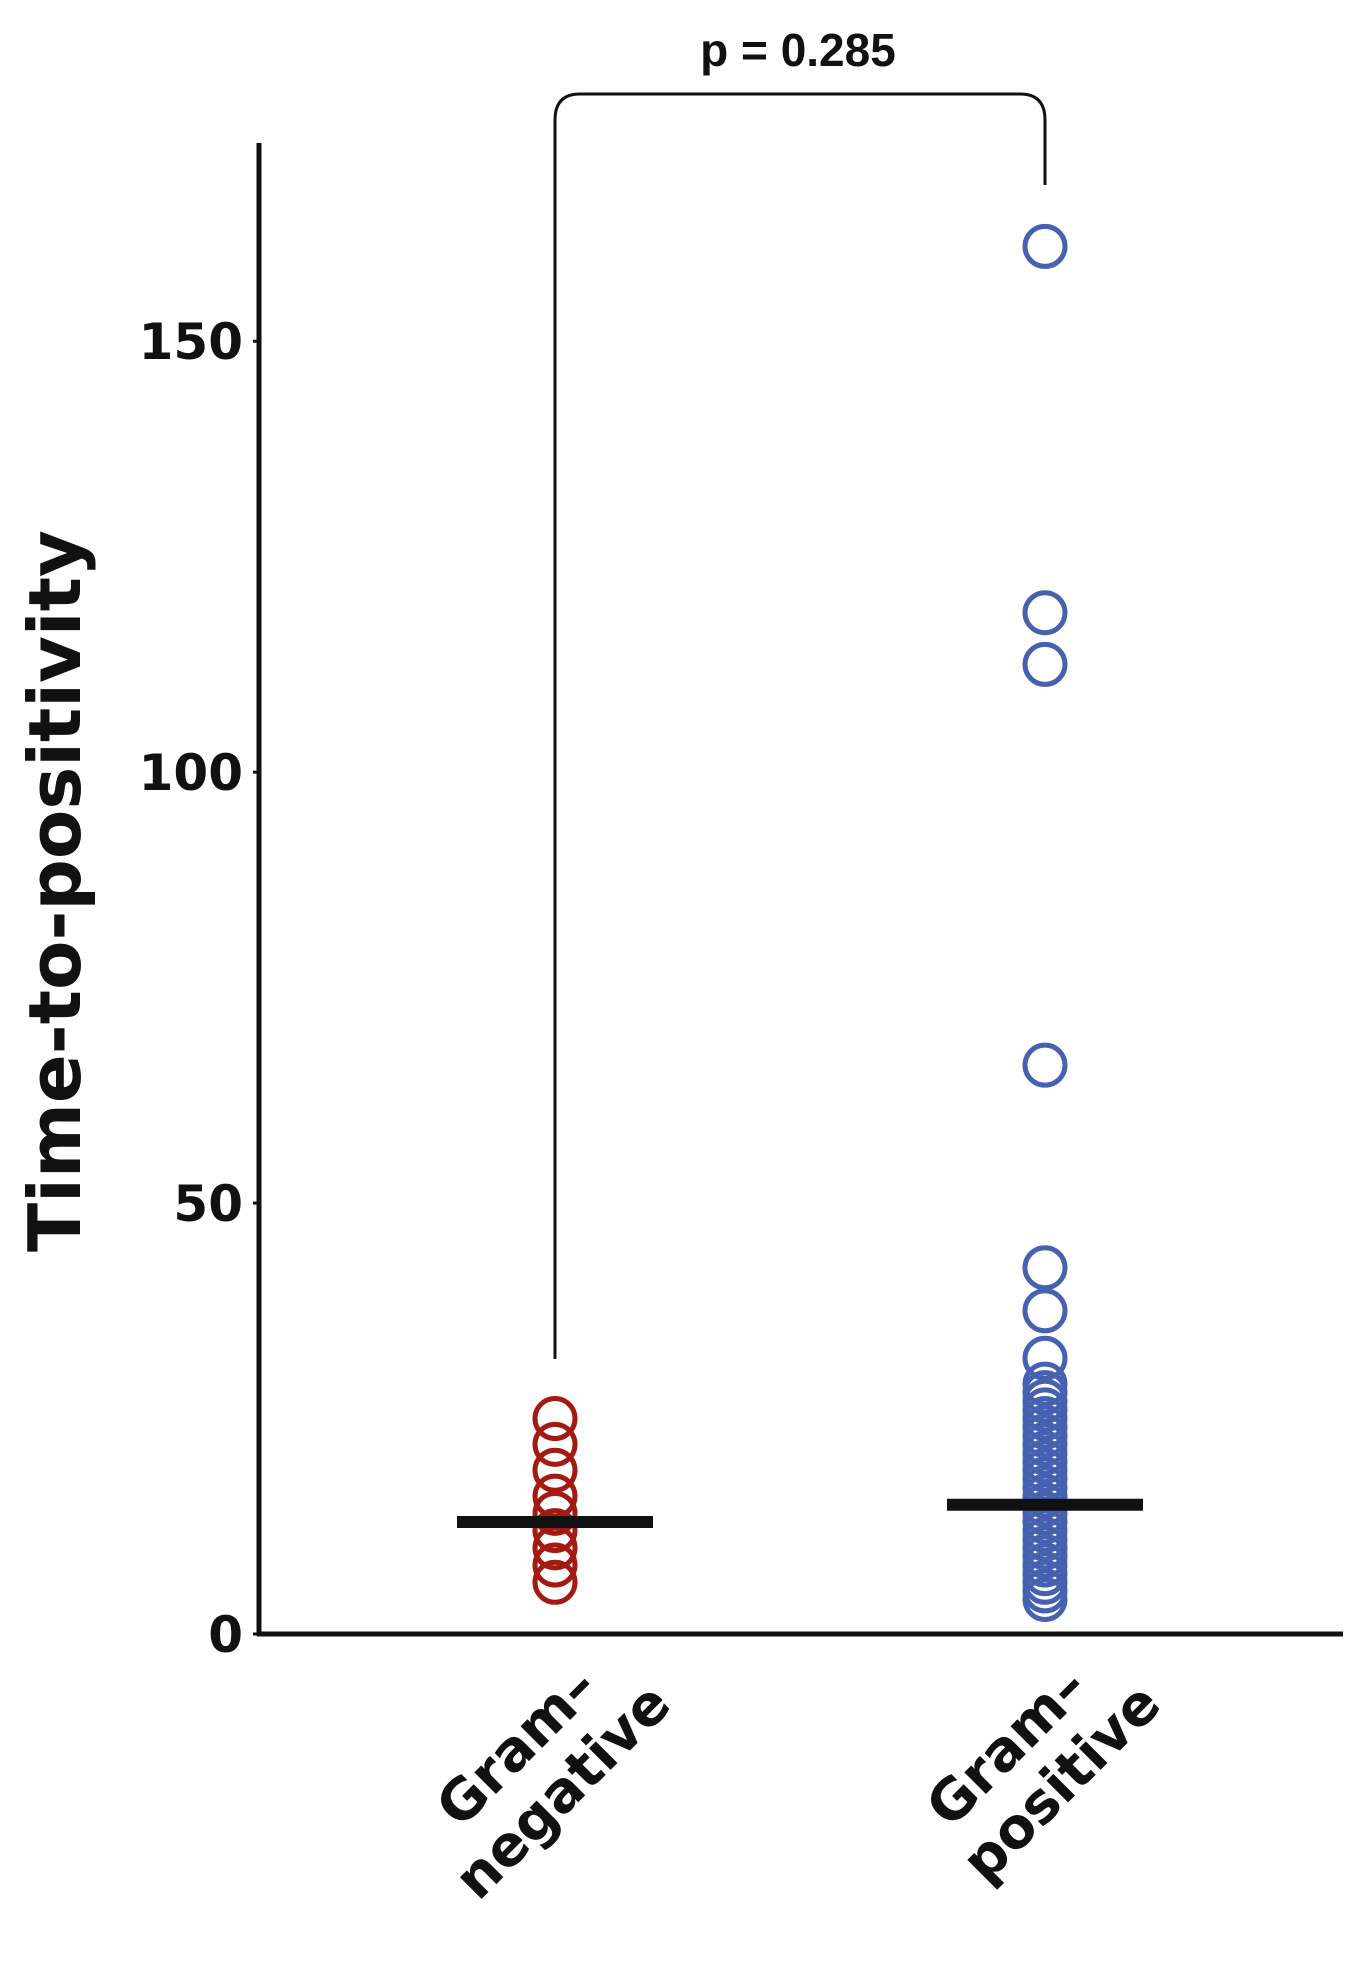 The height and width of the screenshot is (1968, 1371). I want to click on y-tick-label: 0, so click(225, 1635).